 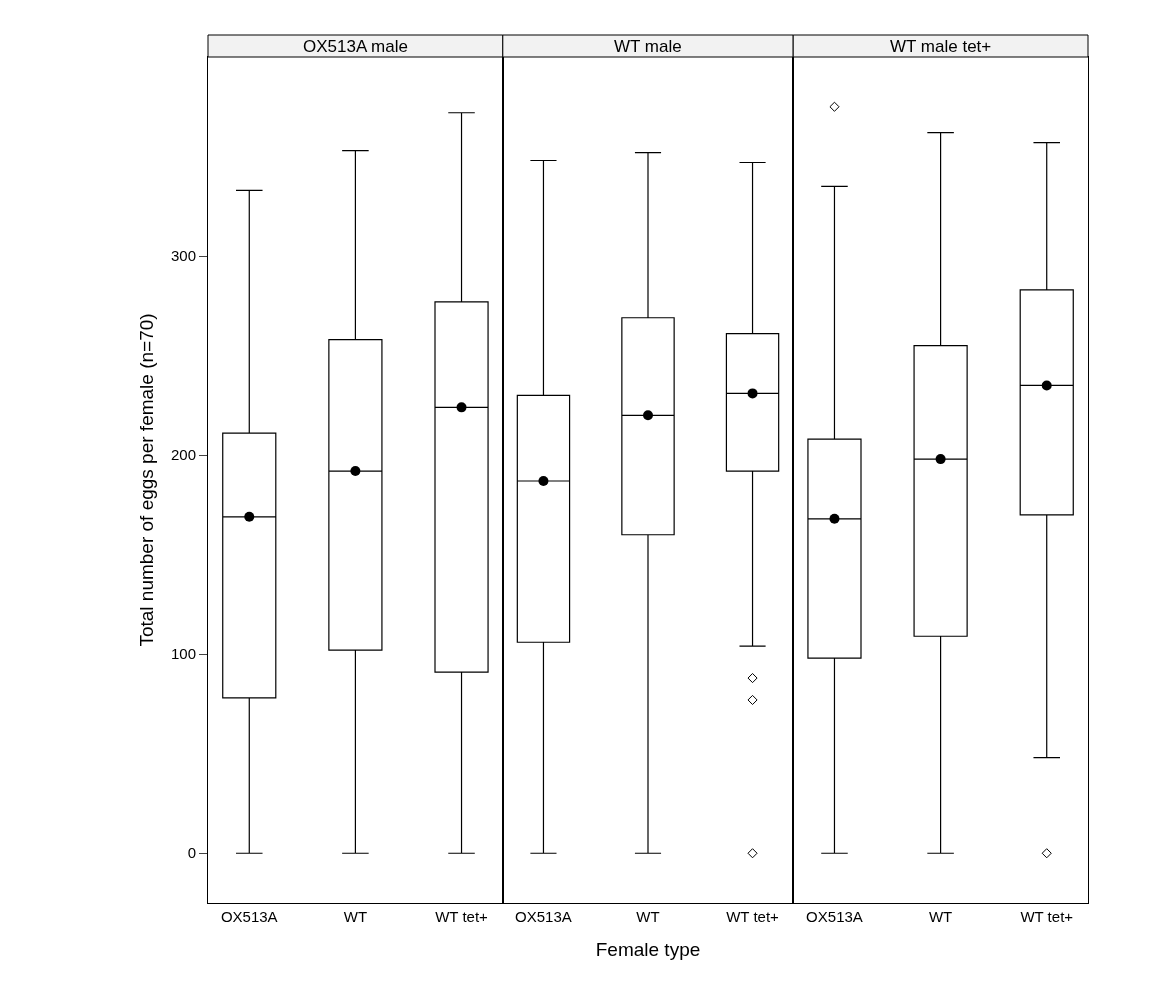 What do you see at coordinates (355, 46) in the screenshot?
I see `chart-title: OX513A male` at bounding box center [355, 46].